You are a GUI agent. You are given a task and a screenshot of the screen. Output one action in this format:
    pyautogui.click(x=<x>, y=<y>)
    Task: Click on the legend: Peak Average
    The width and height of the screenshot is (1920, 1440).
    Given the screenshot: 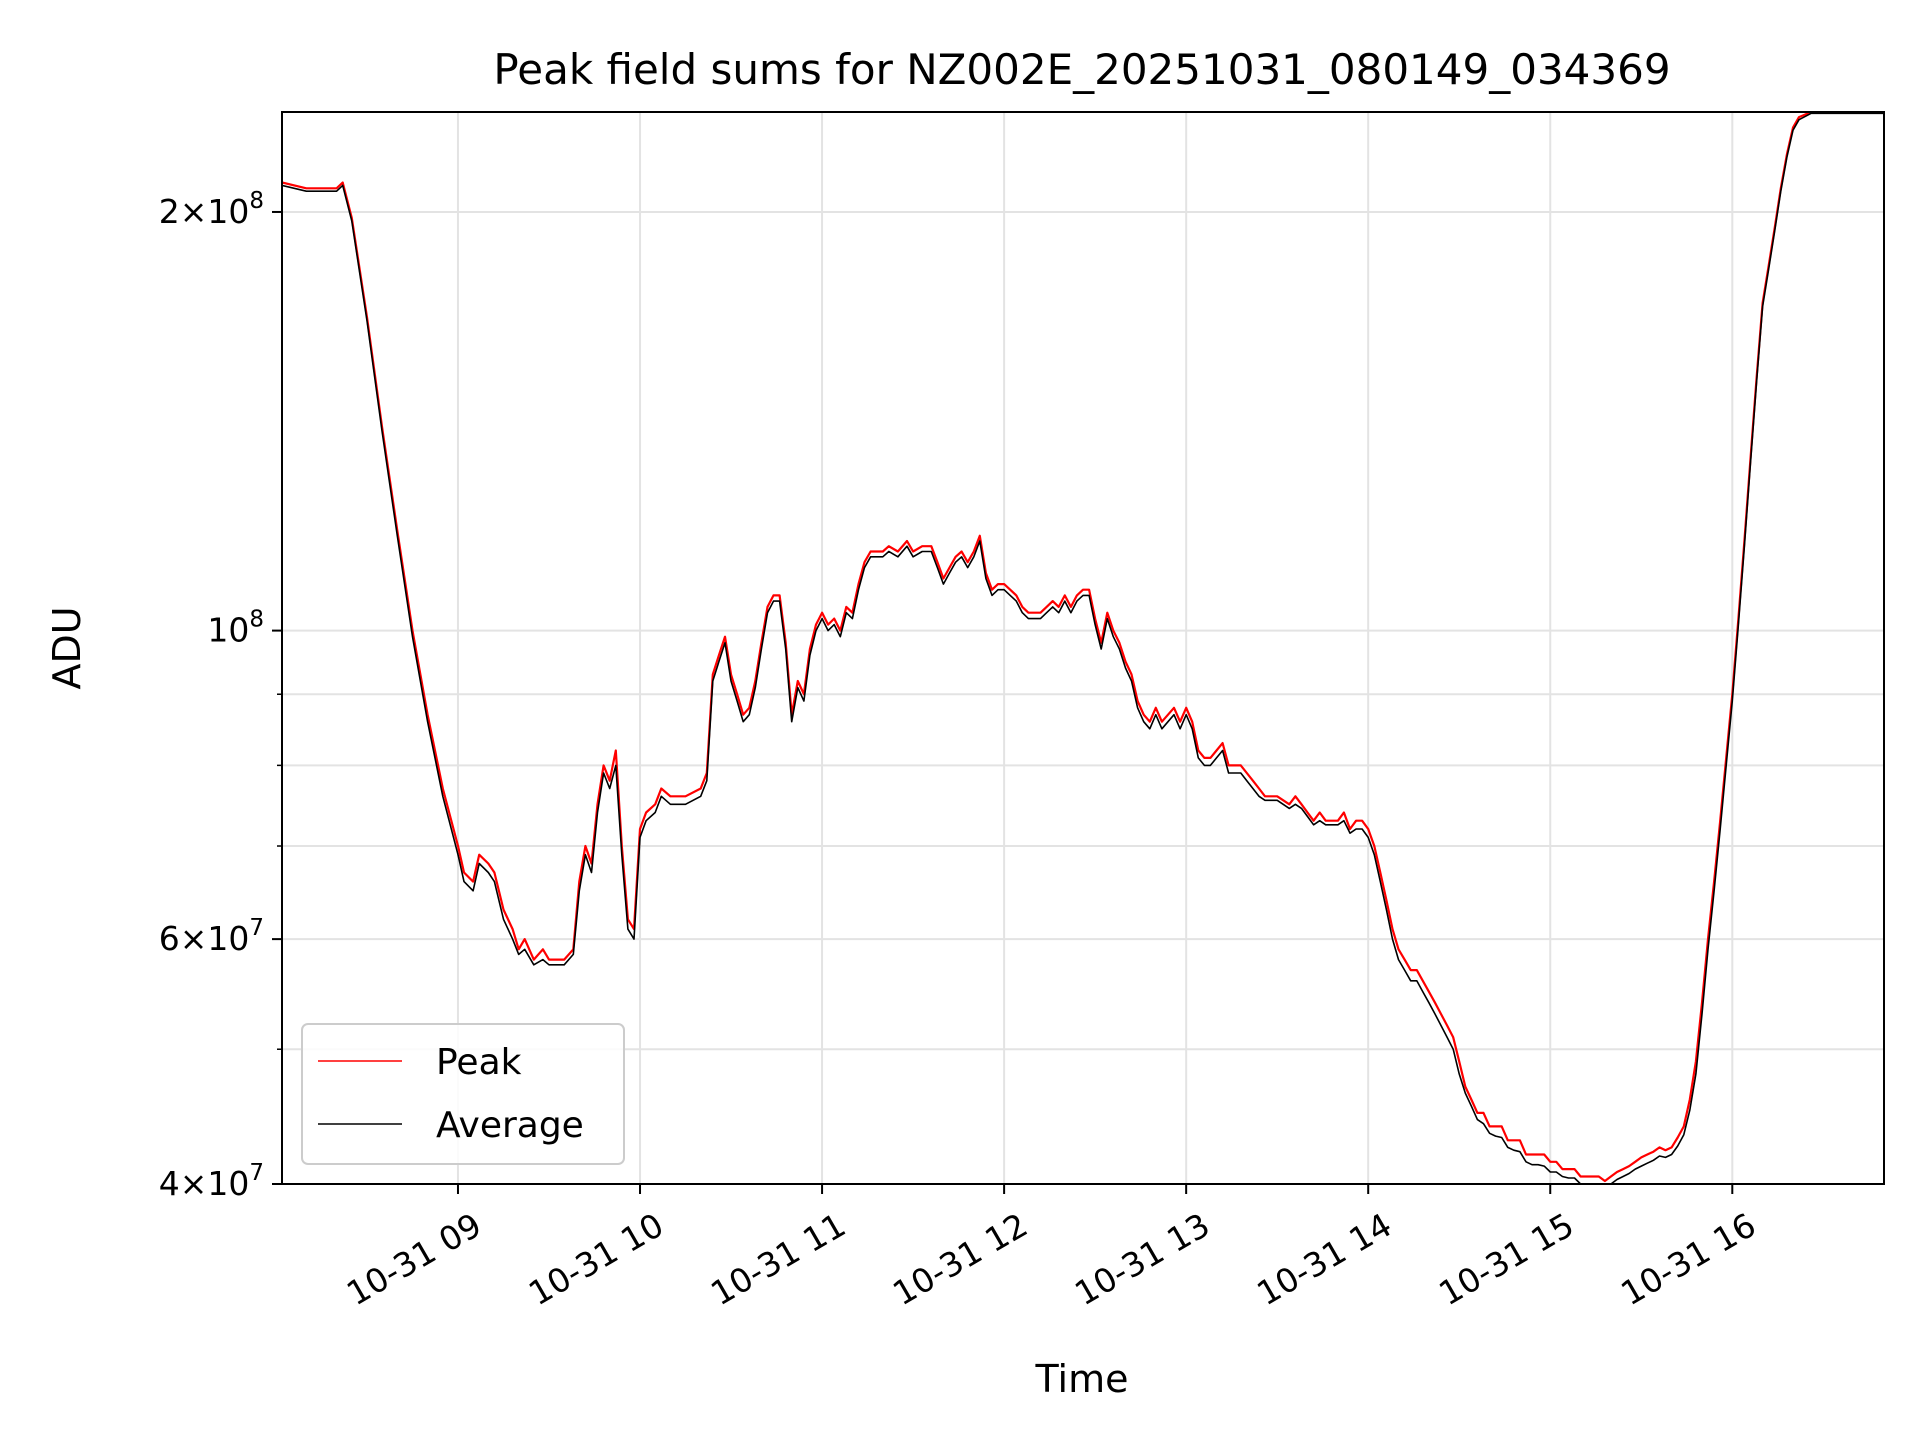 What is the action you would take?
    pyautogui.click(x=463, y=1094)
    